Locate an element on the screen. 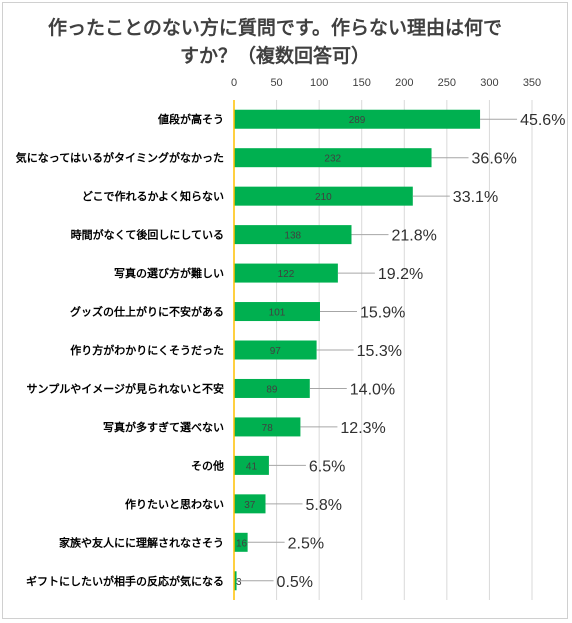 The height and width of the screenshot is (623, 572). category-label-0: 値段が高そう is located at coordinates (190, 119).